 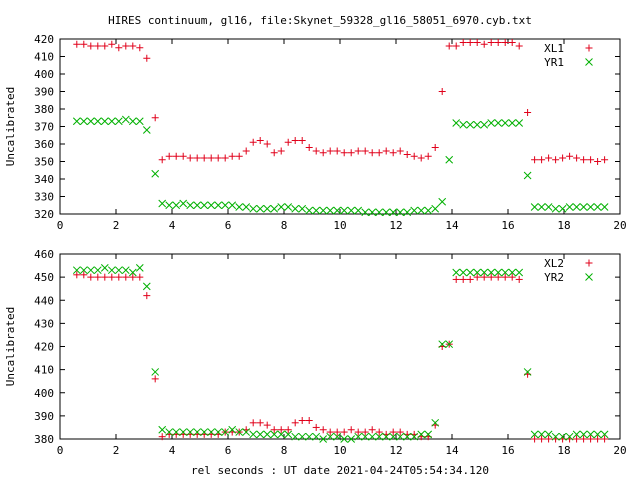 I want to click on y-tick-label: 410, so click(x=44, y=57).